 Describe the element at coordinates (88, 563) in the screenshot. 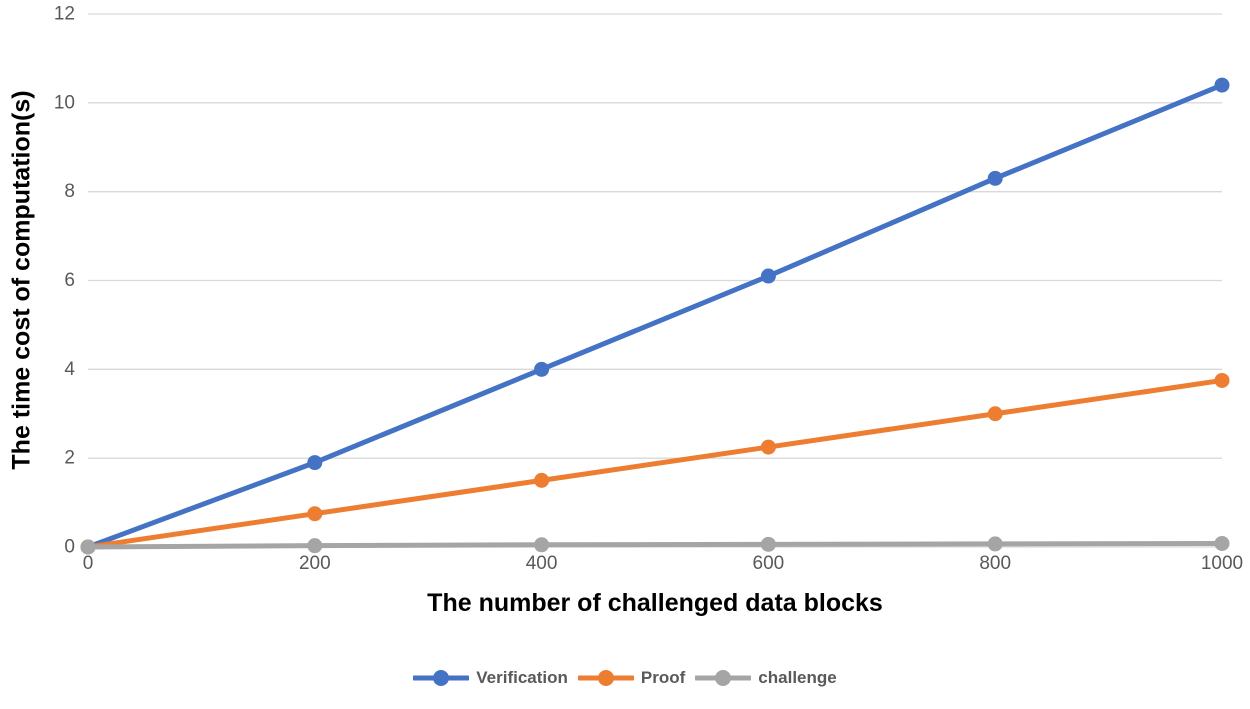

I see `x-tick-label-0: 0` at that location.